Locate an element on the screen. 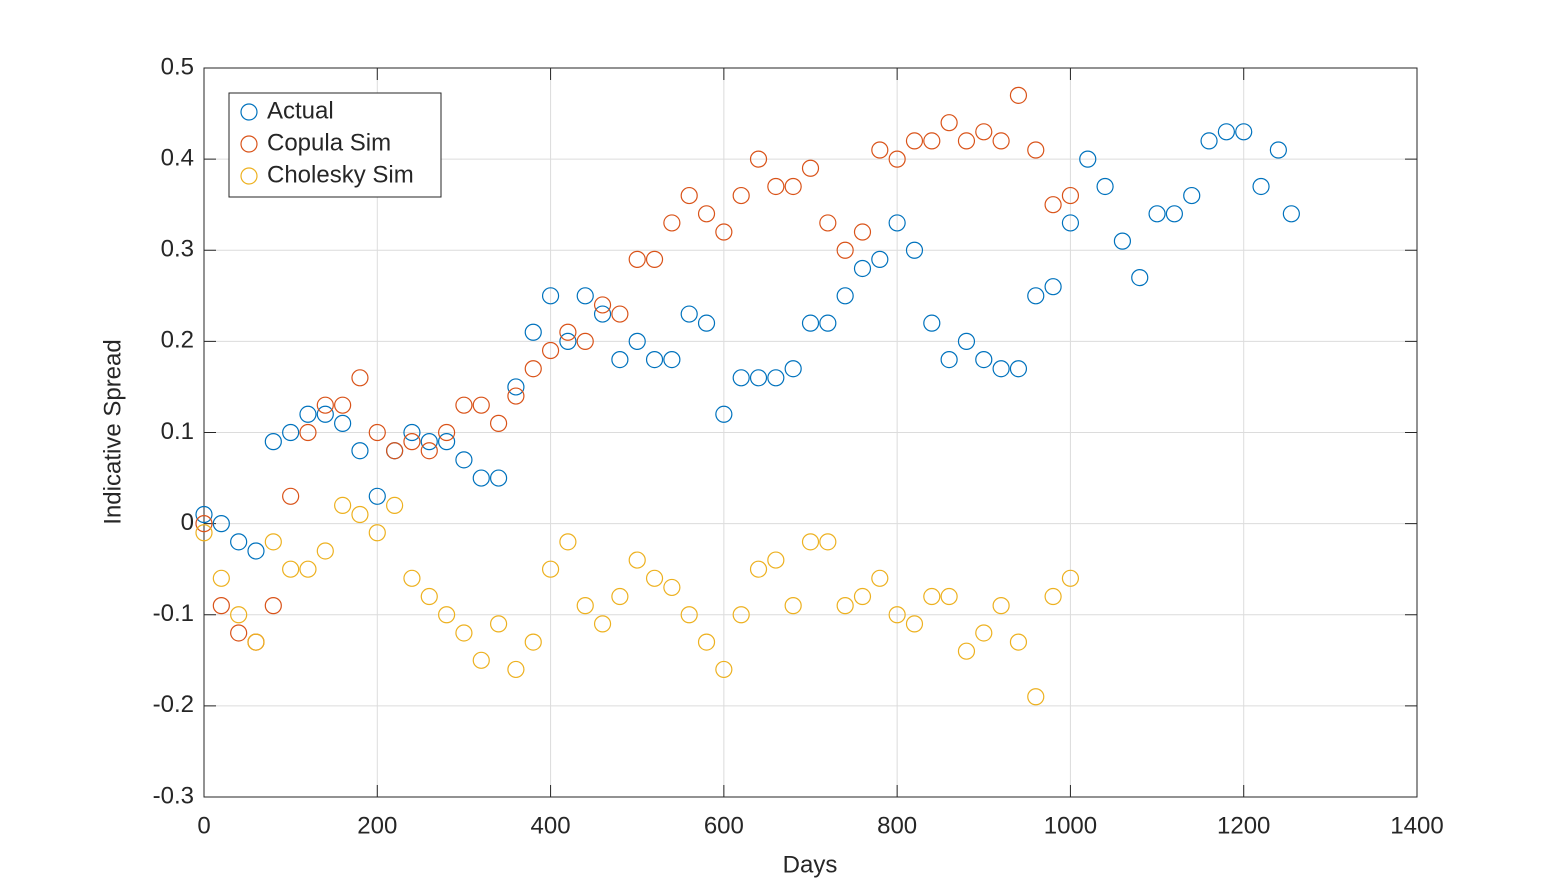 Image resolution: width=1566 pixels, height=896 pixels. x-tick-label: 400 is located at coordinates (551, 825).